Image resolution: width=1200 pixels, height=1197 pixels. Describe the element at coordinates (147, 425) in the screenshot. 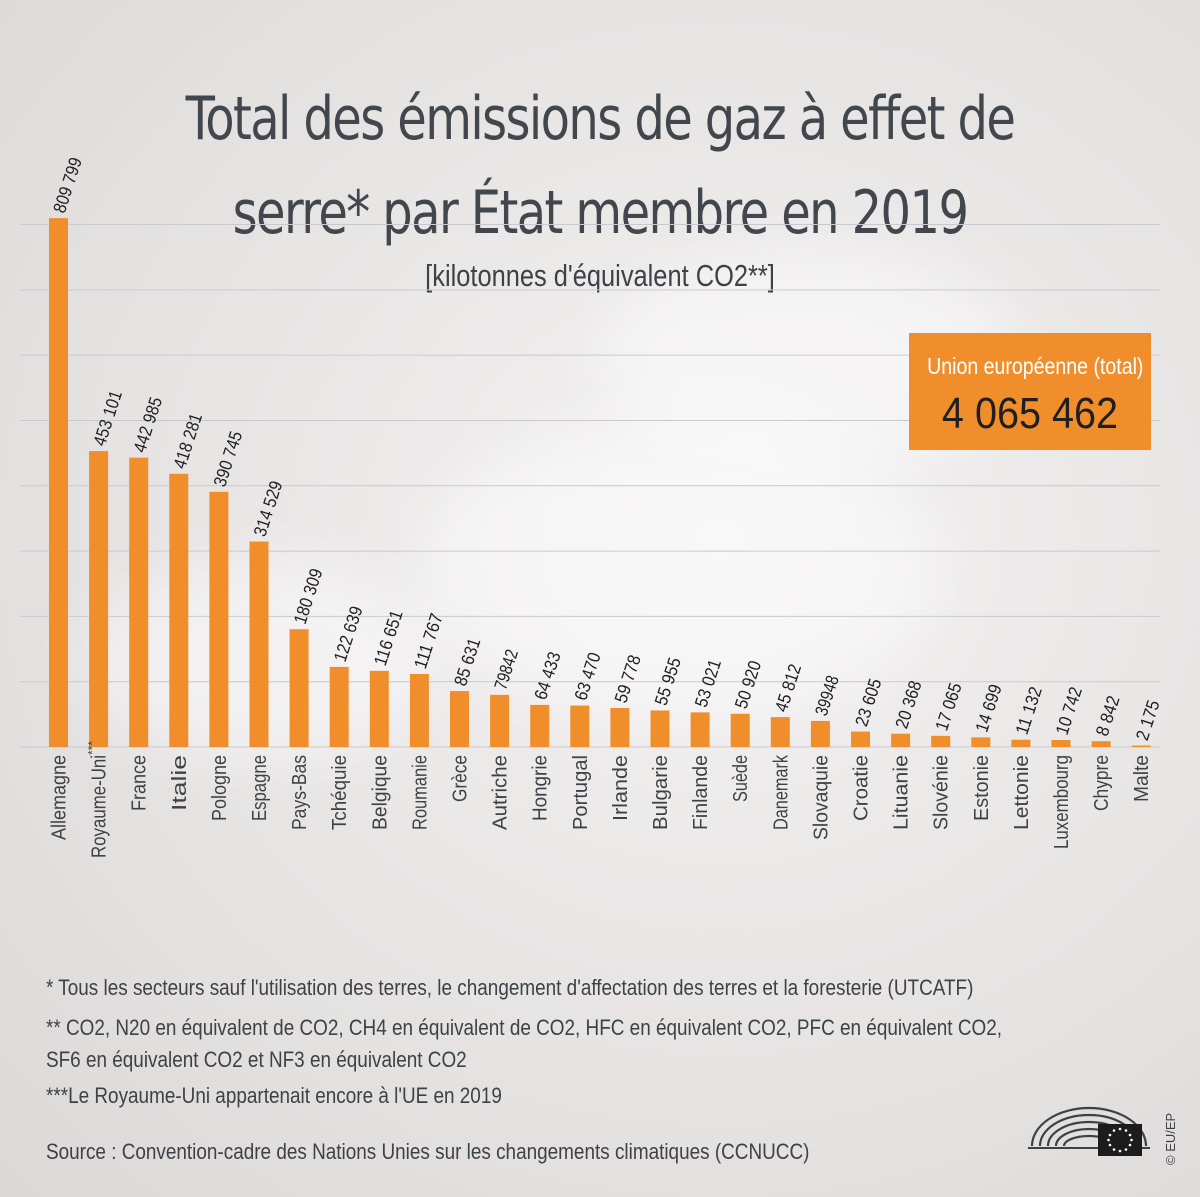

I see `value-label: 442 985` at that location.